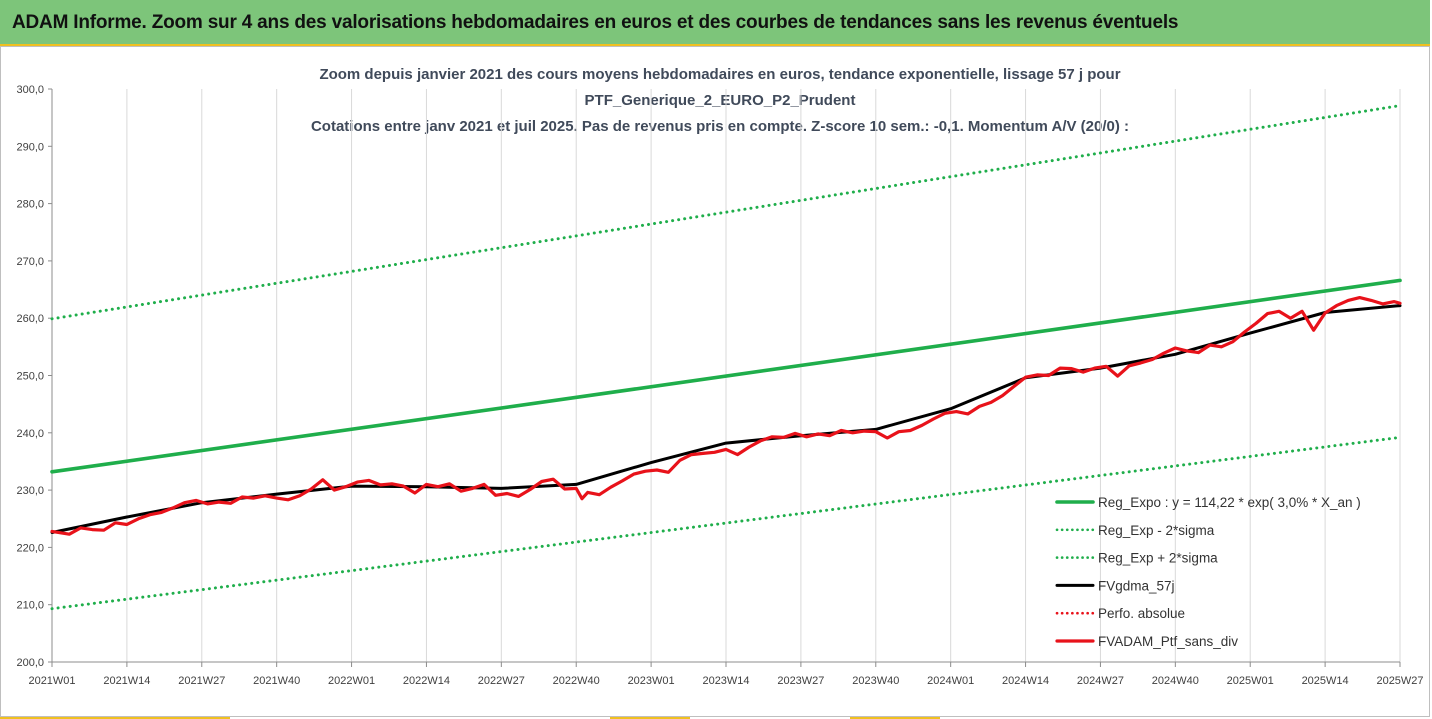 This screenshot has height=719, width=1432. Describe the element at coordinates (1141, 613) in the screenshot. I see `legend-label-4: Perfo. absolue` at that location.